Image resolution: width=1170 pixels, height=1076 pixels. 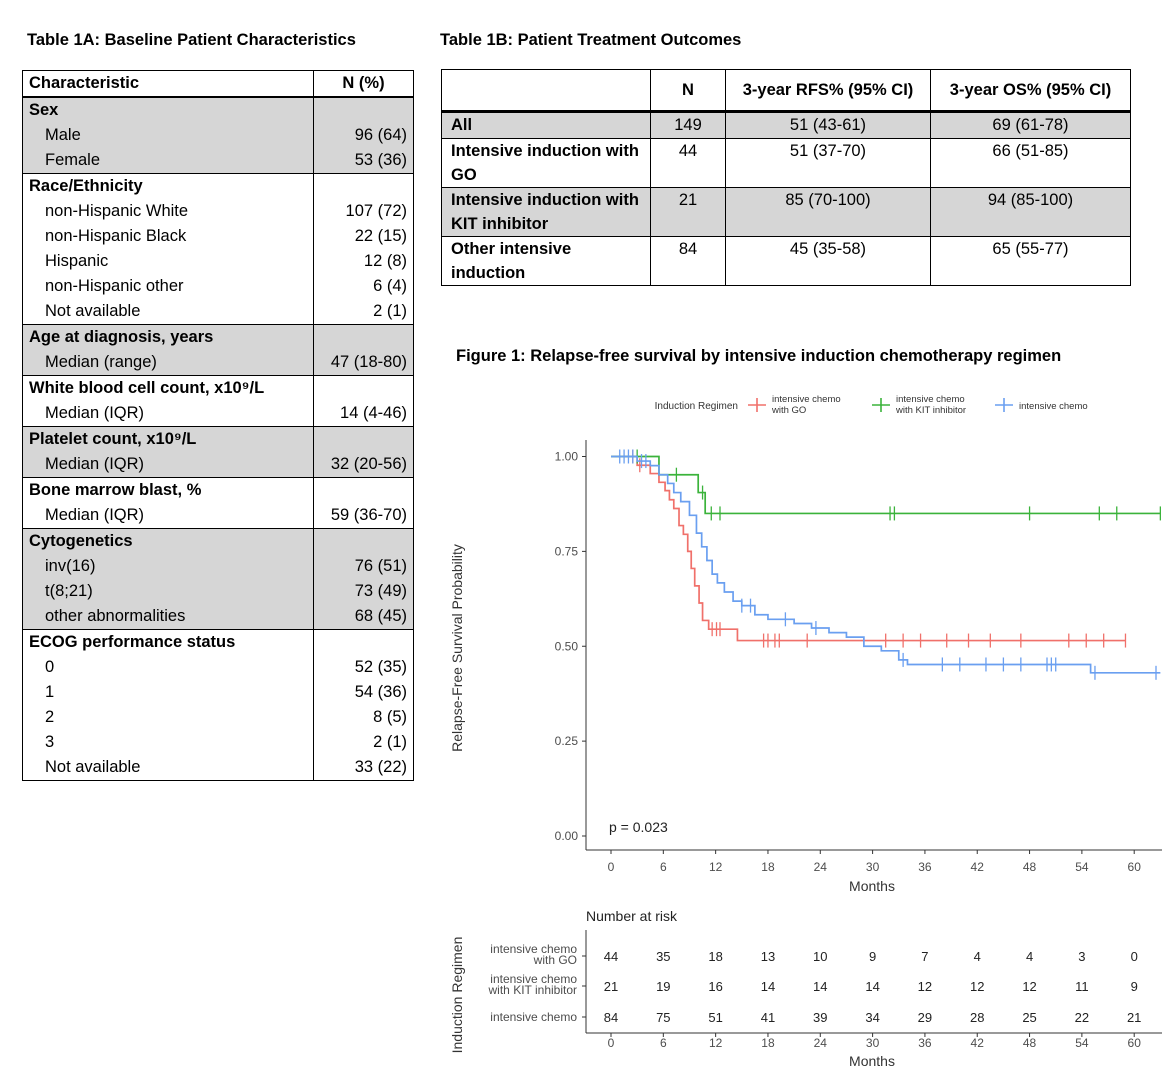 I want to click on table-row: Hispanic 12 (8), so click(x=218, y=261).